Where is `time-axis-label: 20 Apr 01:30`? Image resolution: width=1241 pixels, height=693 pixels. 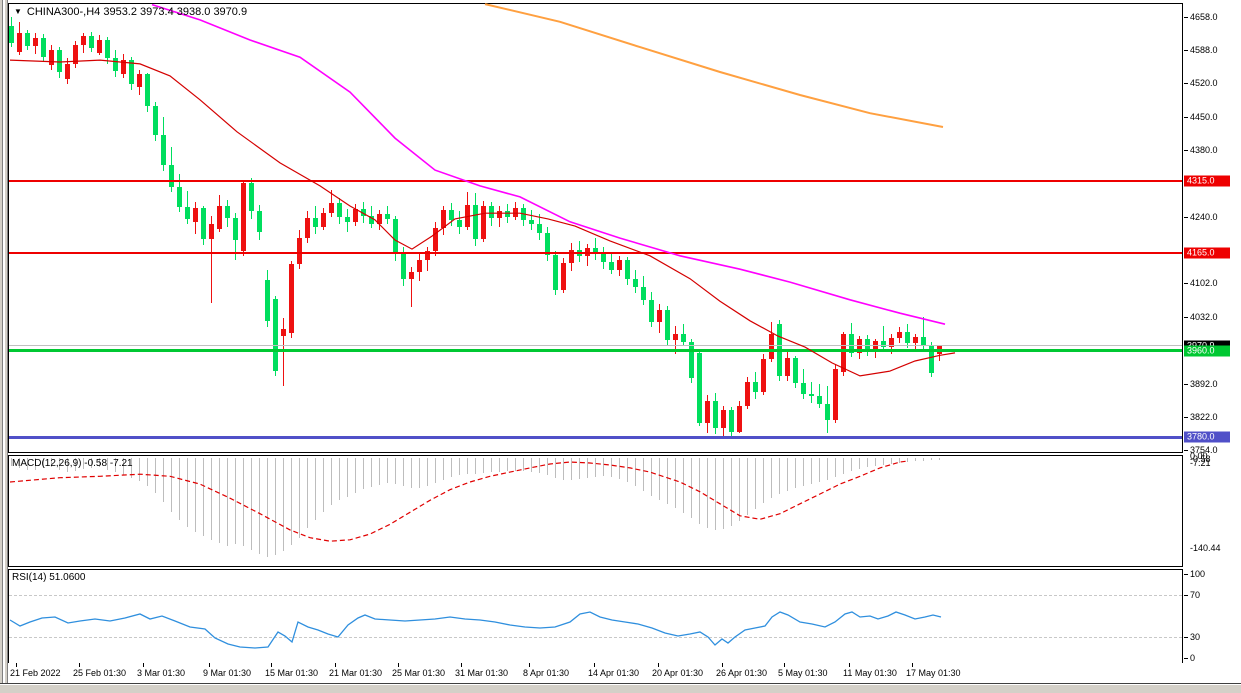
time-axis-label: 20 Apr 01:30 is located at coordinates (678, 673).